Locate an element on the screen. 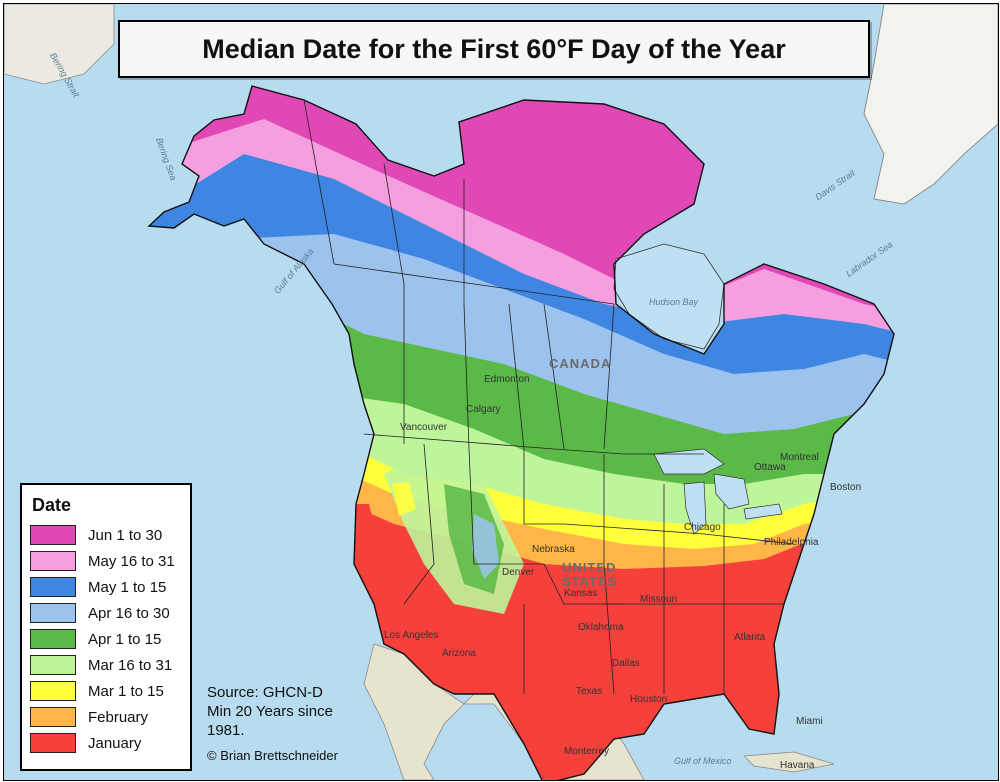 Image resolution: width=1000 pixels, height=782 pixels. legend-item-may-early: May 1 to 15 is located at coordinates (98, 587).